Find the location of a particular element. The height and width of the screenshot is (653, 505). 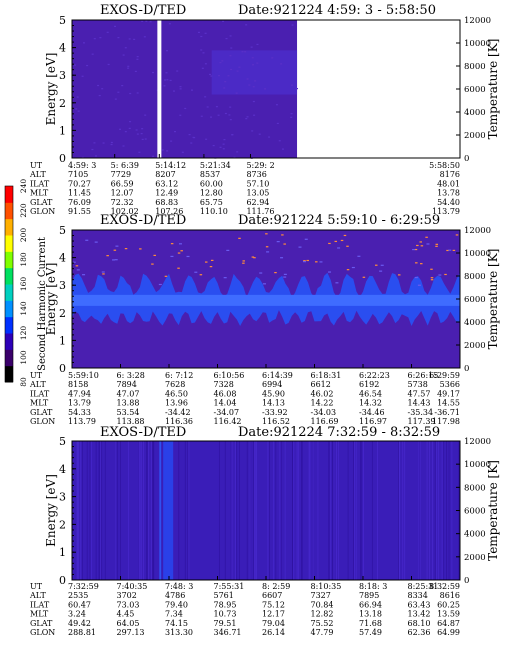

table-cell: 47.07 is located at coordinates (128, 393).